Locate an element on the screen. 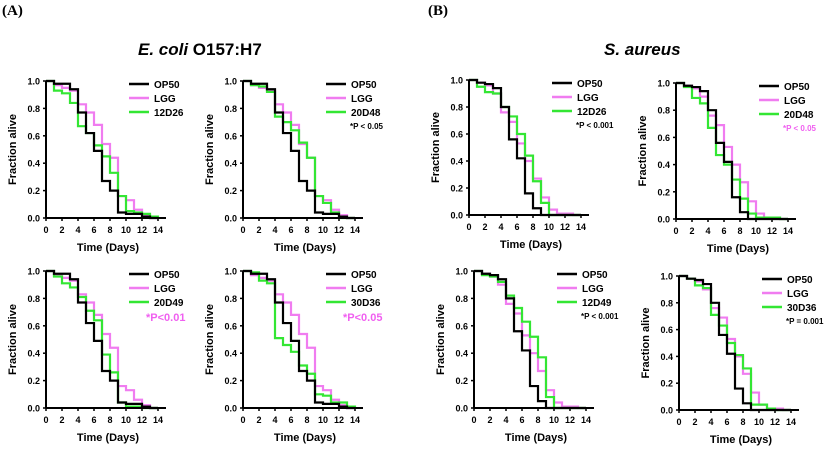 The width and height of the screenshot is (827, 450). title-ecoli-italic: E. coli is located at coordinates (163, 49).